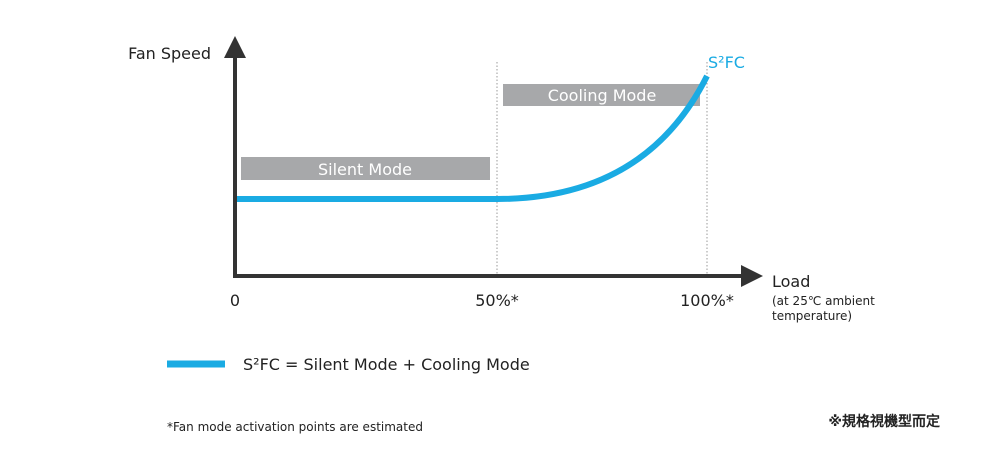  I want to click on x-point-label: 0, so click(235, 300).